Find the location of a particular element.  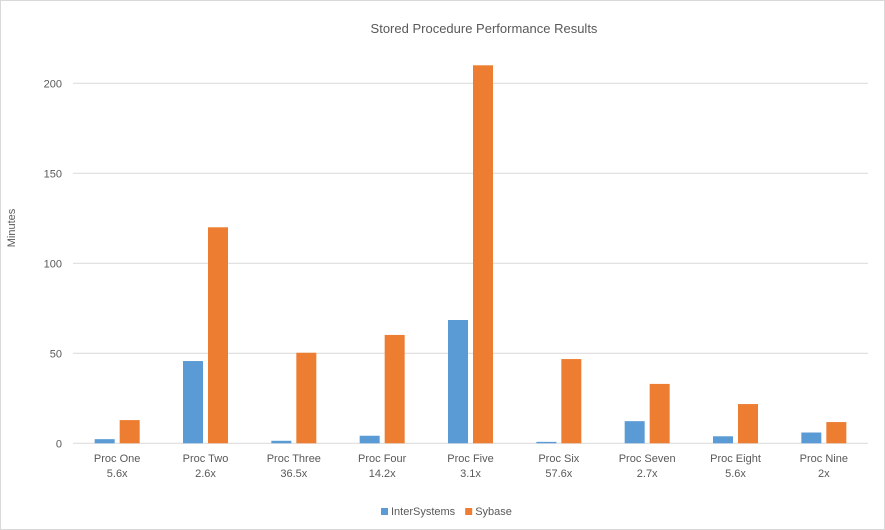

x-tick-label: Proc Six is located at coordinates (558, 459).